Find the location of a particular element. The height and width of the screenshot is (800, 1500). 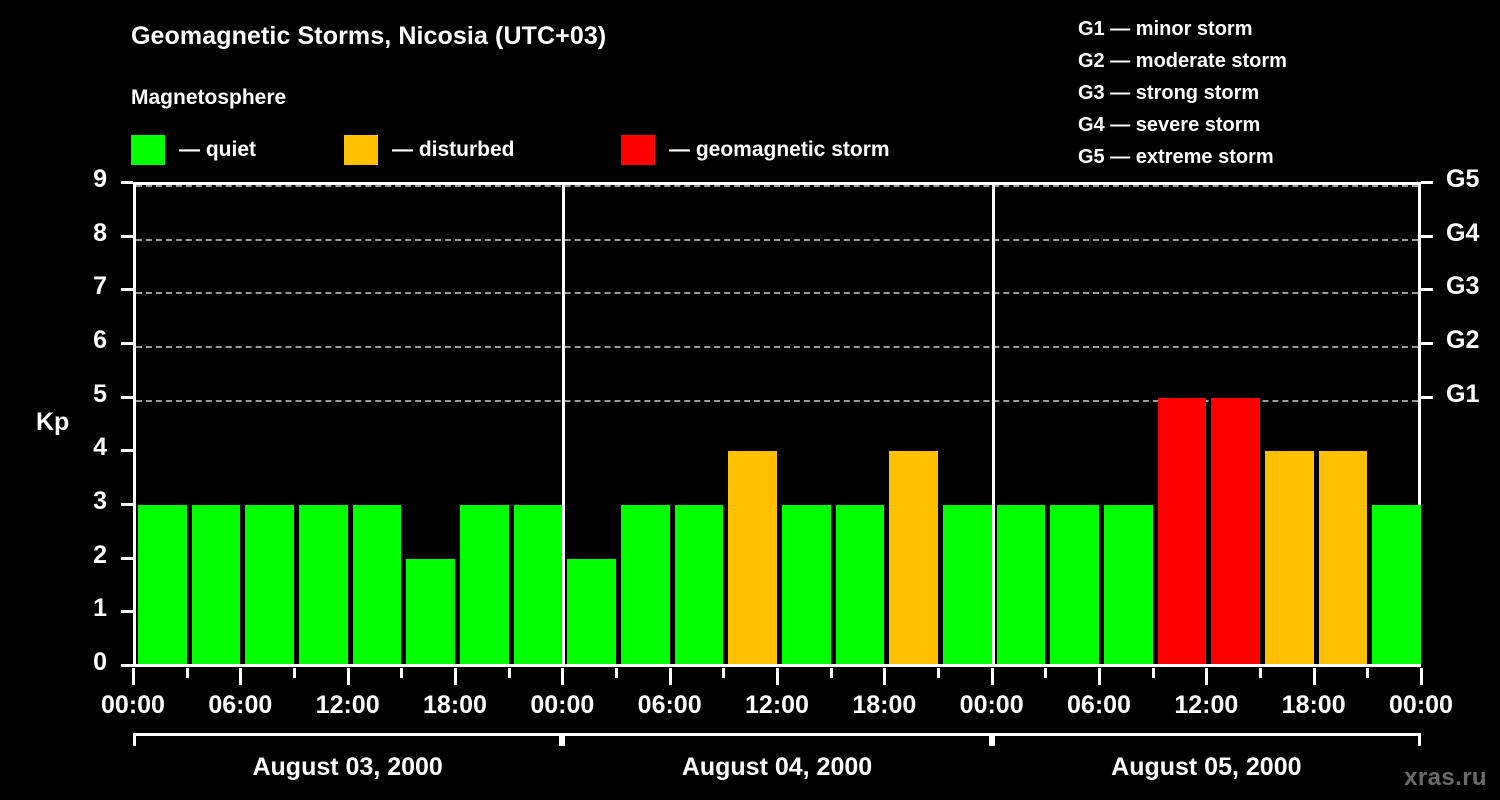

x-tick-label-0: 00:00 is located at coordinates (133, 705).